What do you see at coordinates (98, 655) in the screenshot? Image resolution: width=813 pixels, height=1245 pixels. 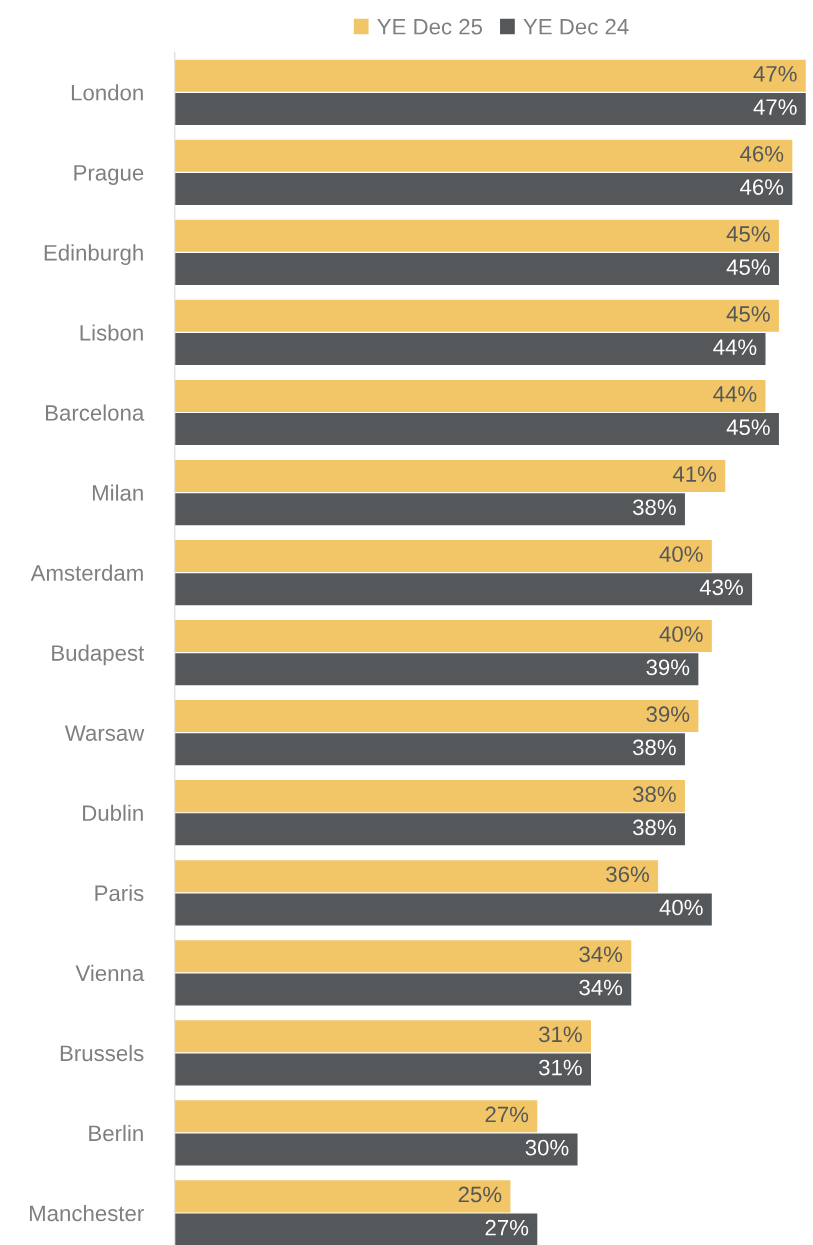 I see `y-tick-label: Budapest` at bounding box center [98, 655].